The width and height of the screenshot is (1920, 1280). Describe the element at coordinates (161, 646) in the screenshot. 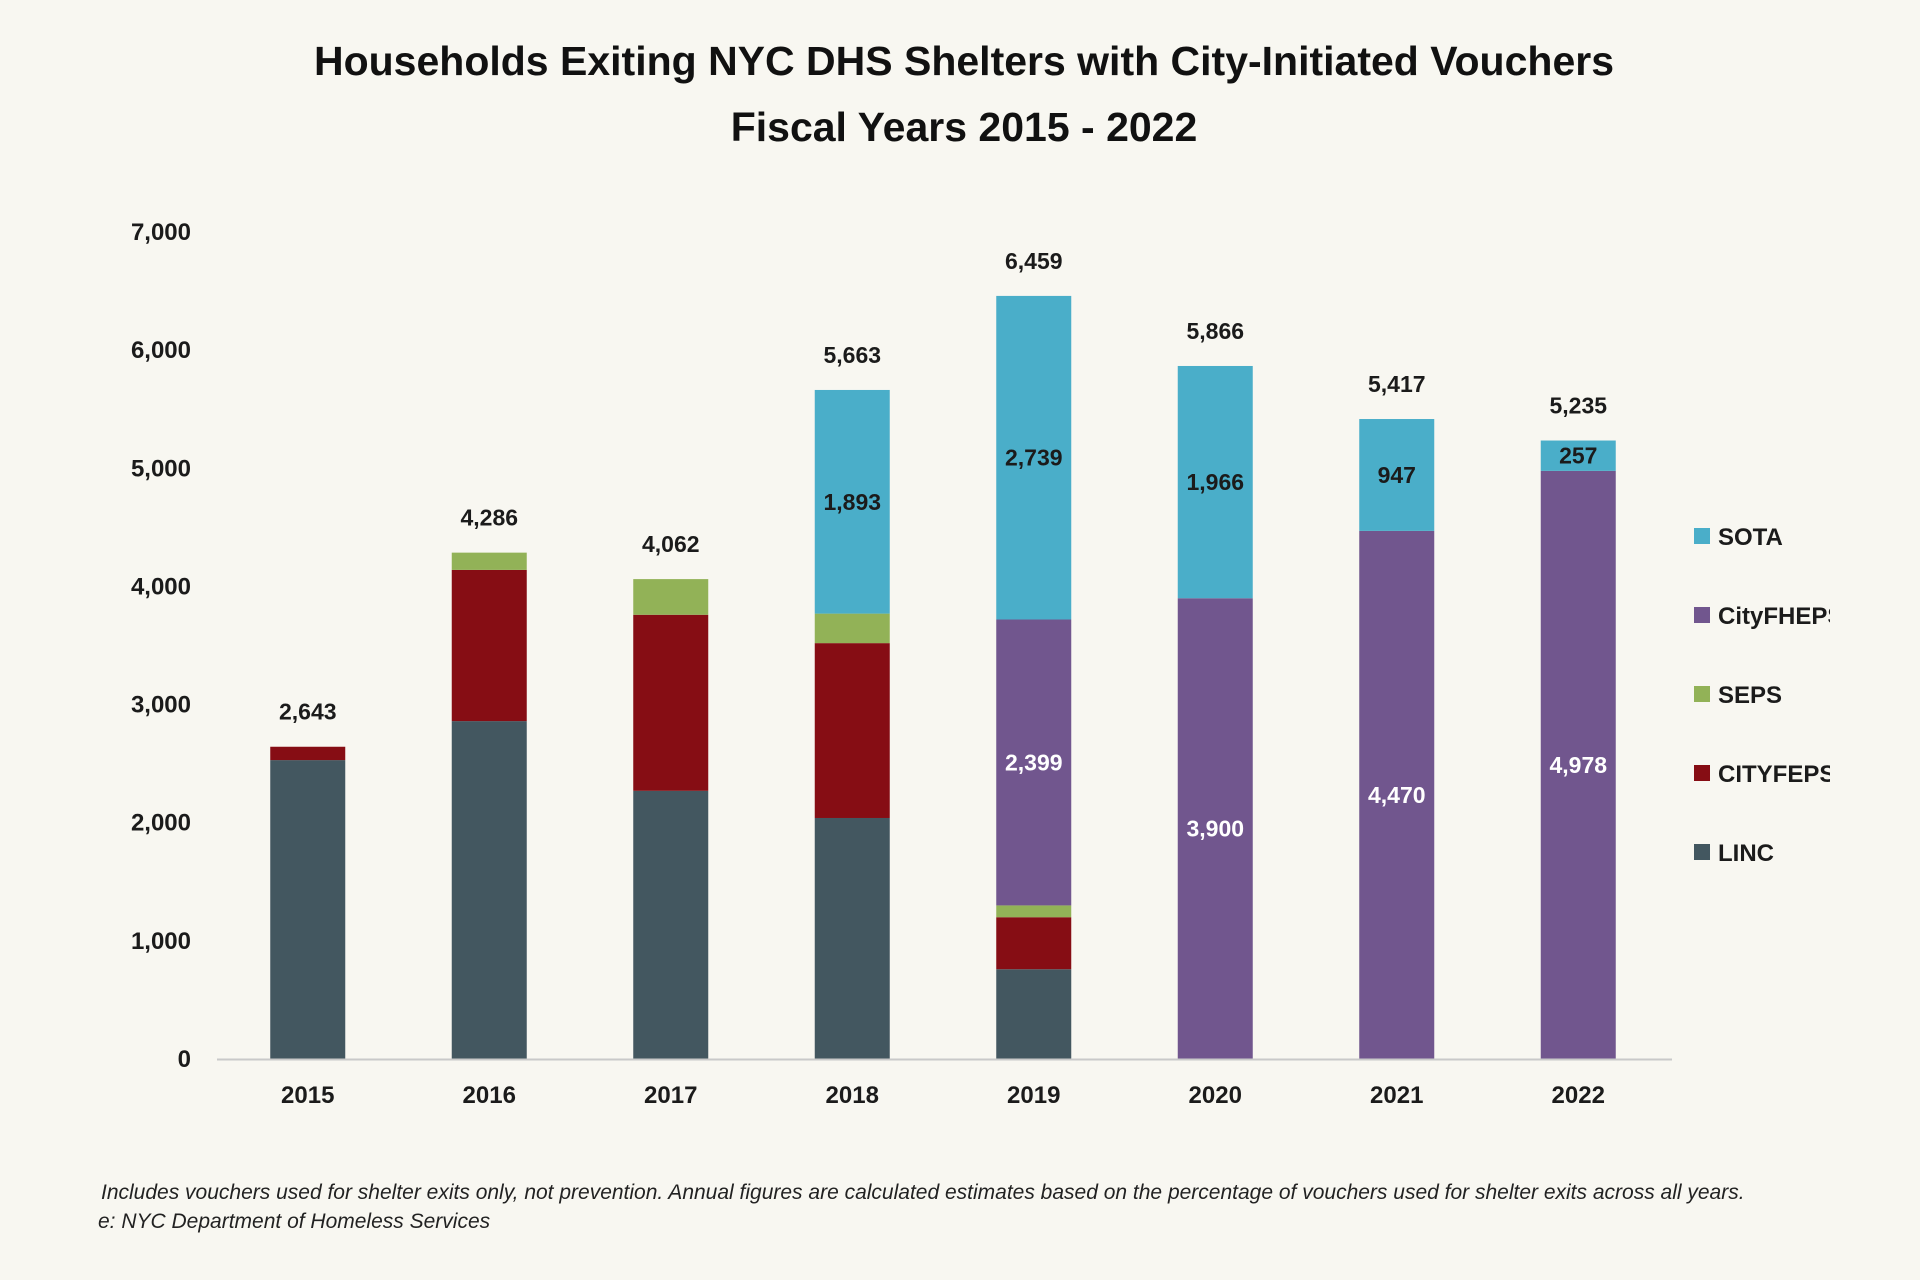

I see `y-axis: 0 1,000 2,000 3,000 4,000 5,000 6,000 7,000` at that location.